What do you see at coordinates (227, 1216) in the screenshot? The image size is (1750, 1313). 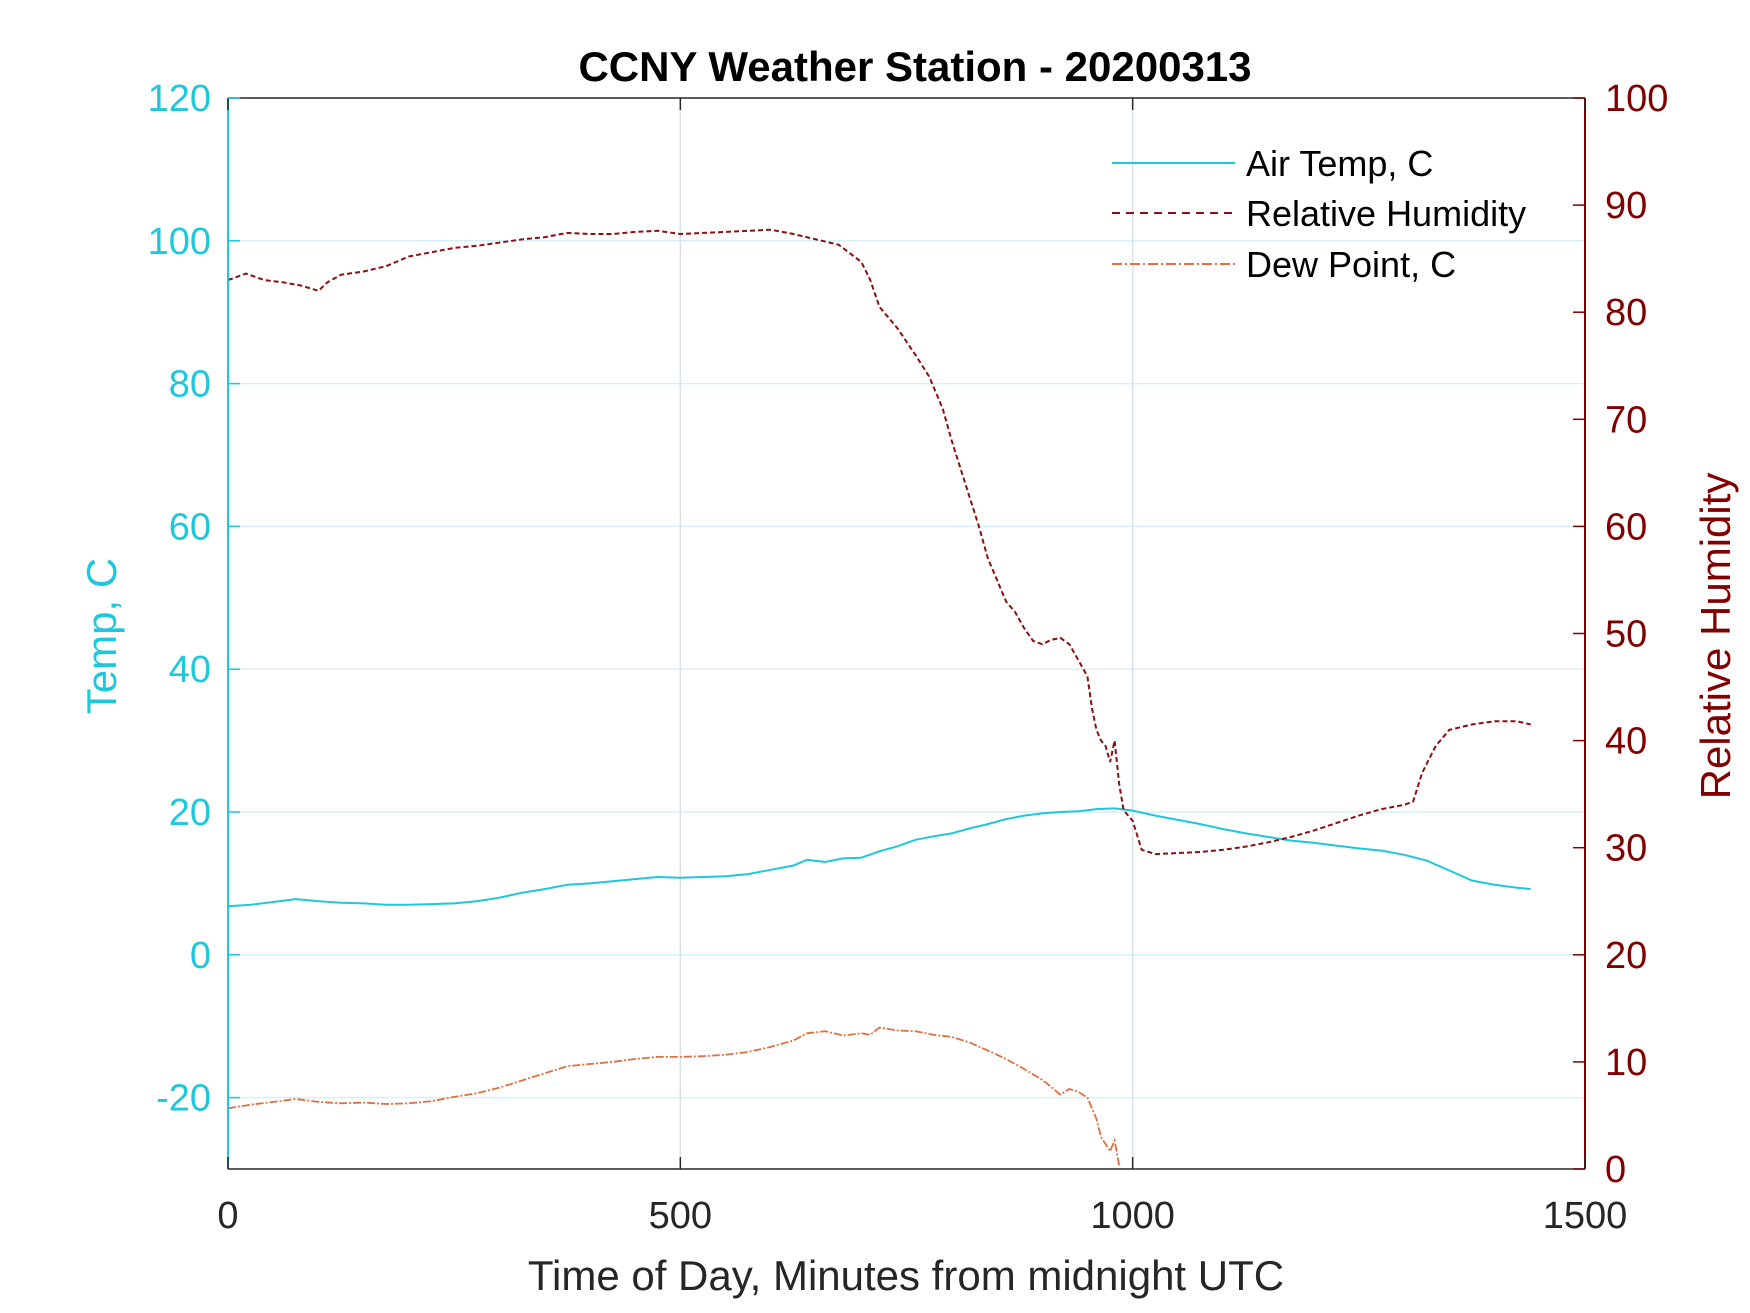 I see `x-tick-label: 0` at bounding box center [227, 1216].